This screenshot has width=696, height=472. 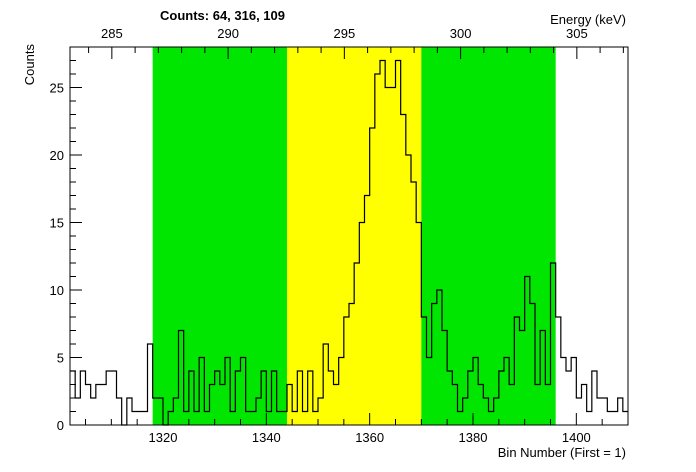 What do you see at coordinates (577, 33) in the screenshot?
I see `top-tick-label: 305` at bounding box center [577, 33].